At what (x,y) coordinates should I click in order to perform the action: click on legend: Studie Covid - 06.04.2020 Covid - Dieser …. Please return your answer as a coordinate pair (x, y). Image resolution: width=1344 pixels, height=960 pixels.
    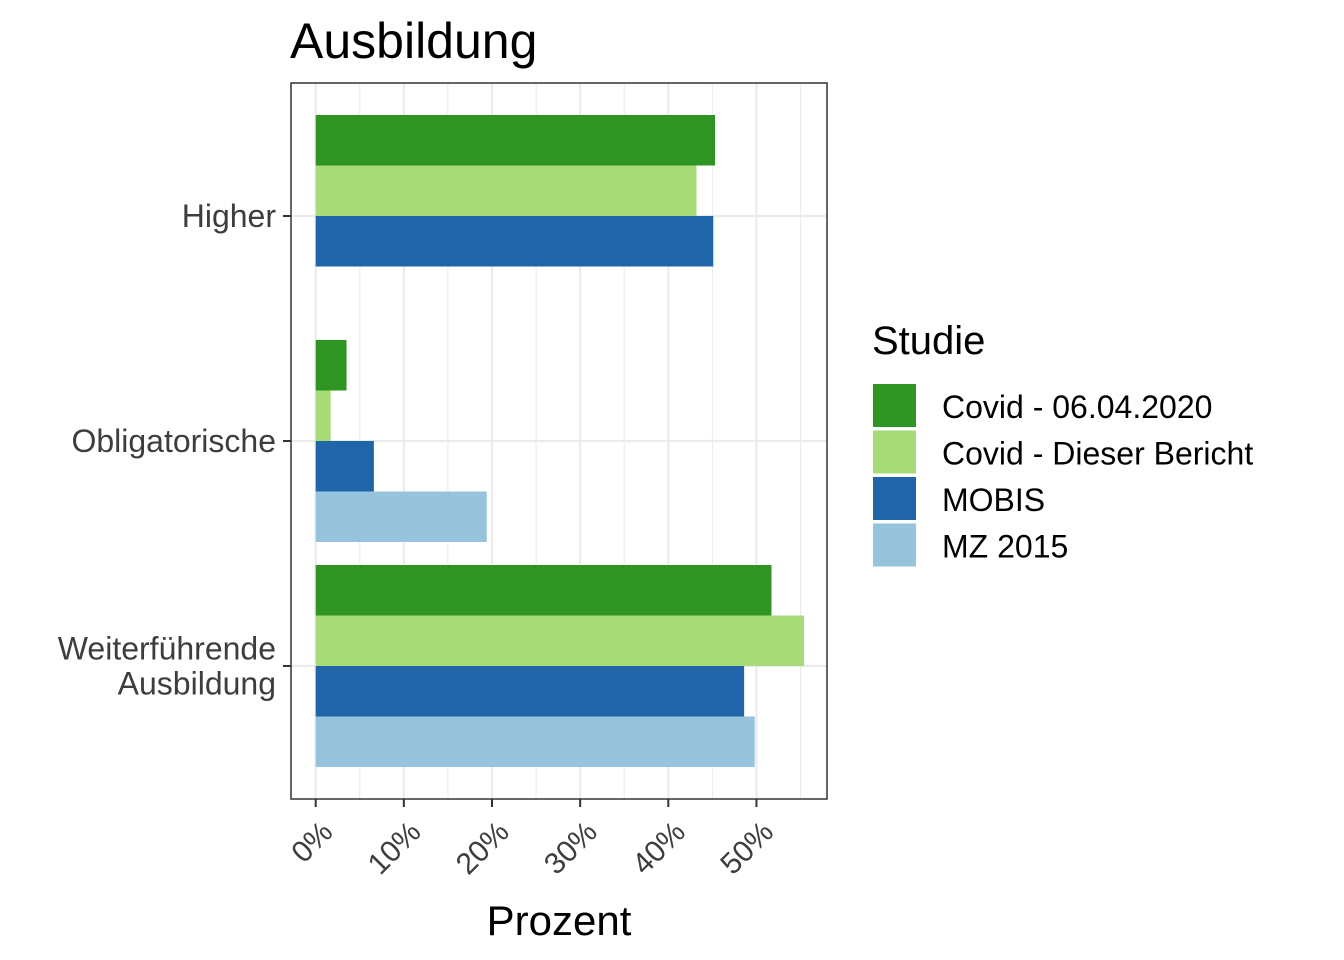
    Looking at the image, I should click on (1062, 443).